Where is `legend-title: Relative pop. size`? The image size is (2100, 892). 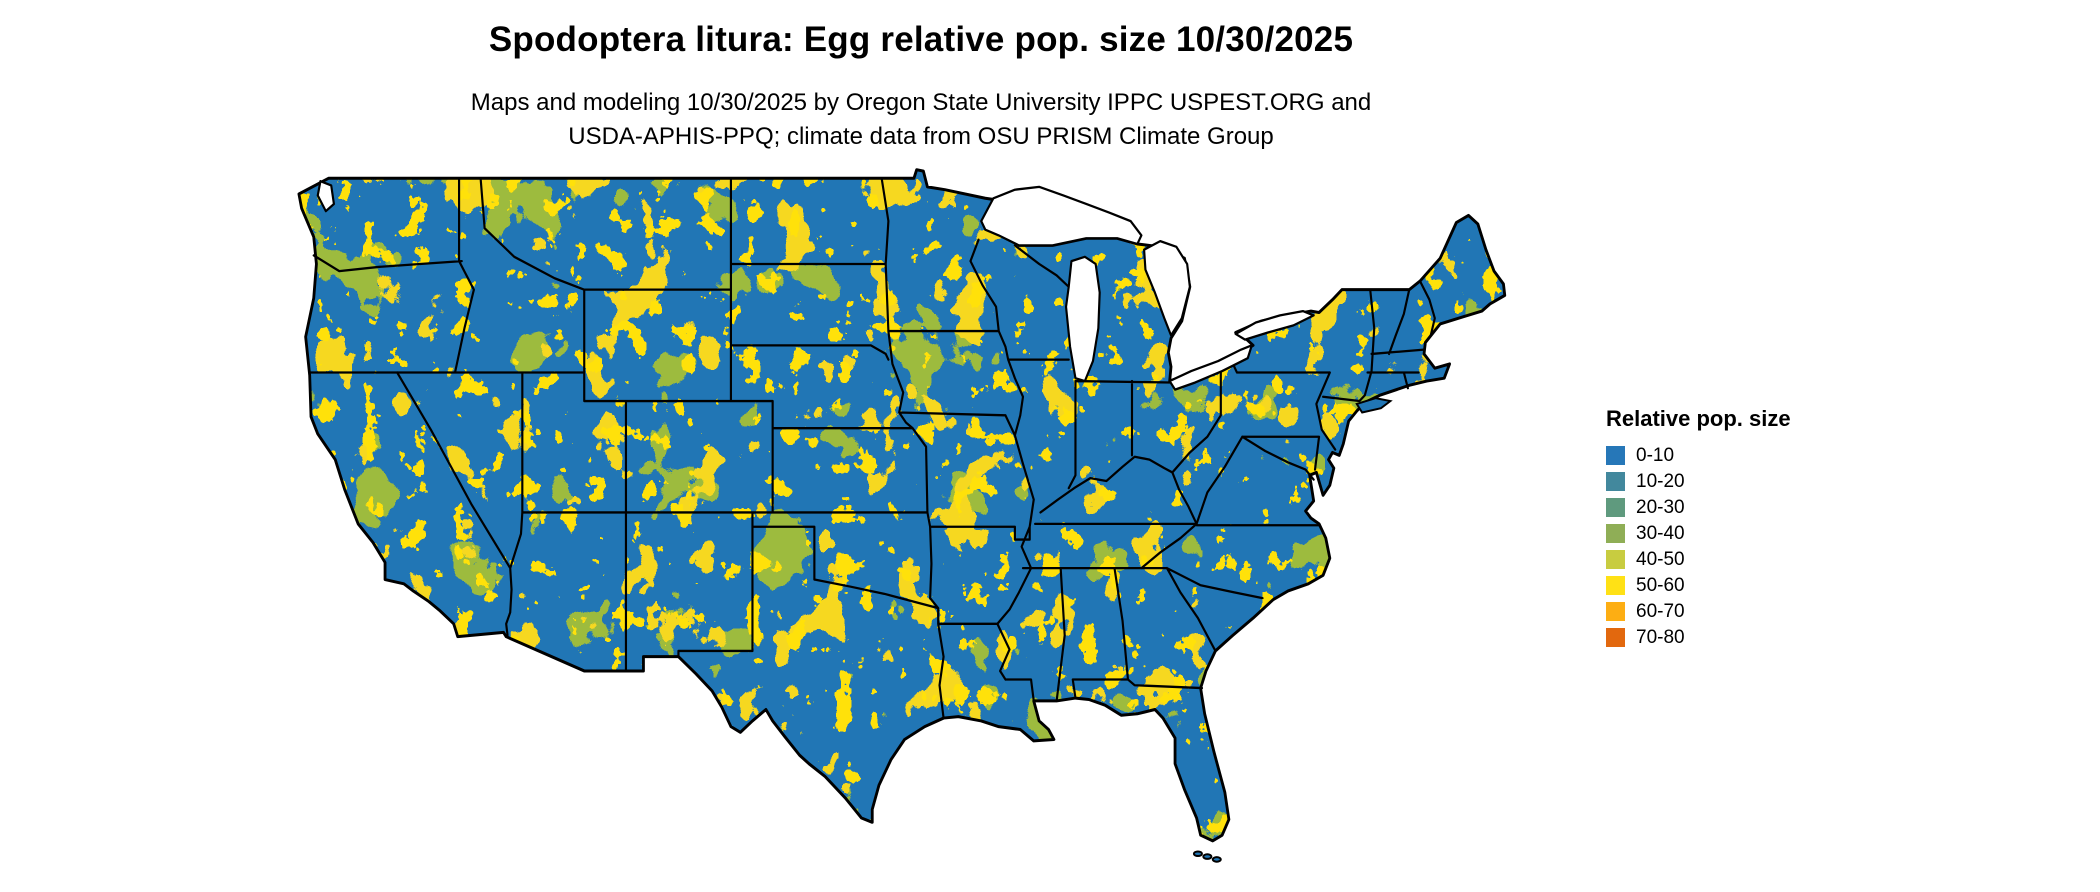
legend-title: Relative pop. size is located at coordinates (1698, 418).